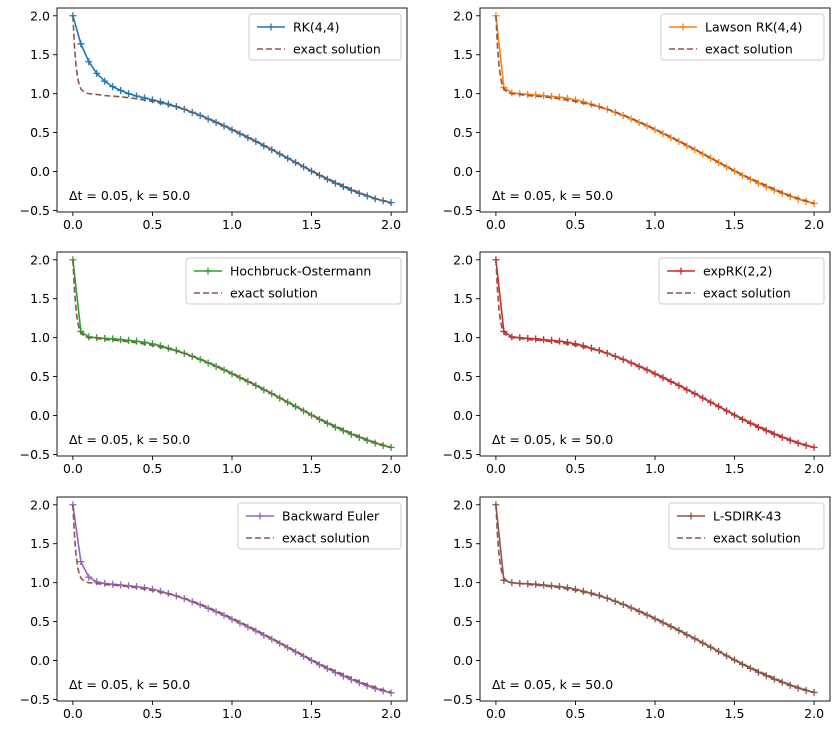  I want to click on legend: RK(4,4) exact solution, so click(325, 37).